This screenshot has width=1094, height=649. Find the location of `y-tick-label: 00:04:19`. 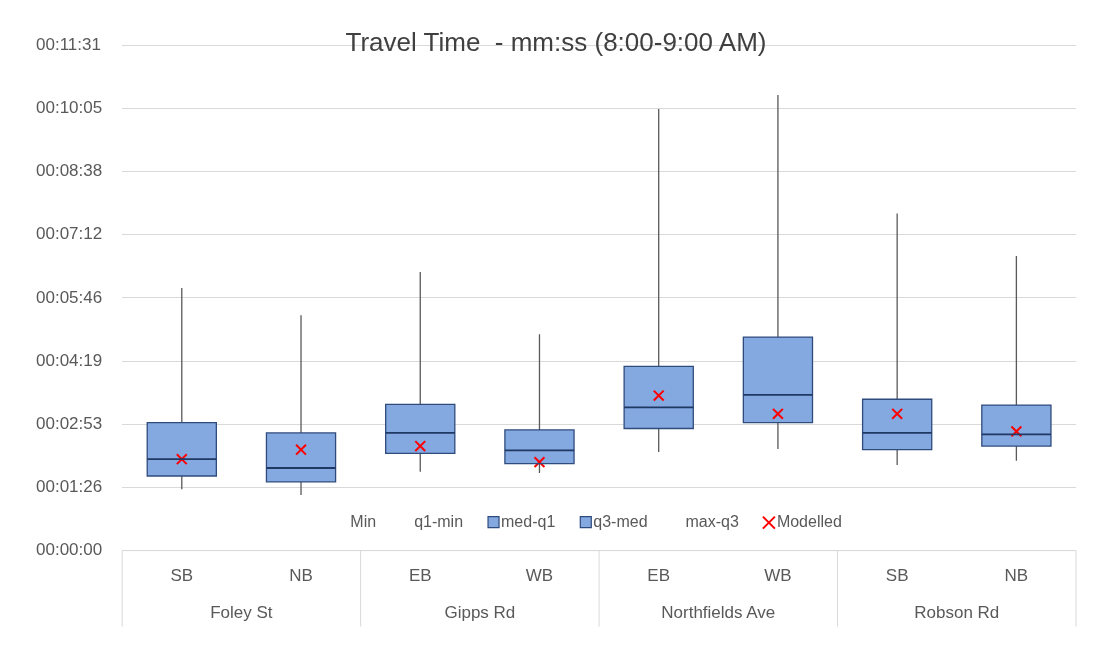

y-tick-label: 00:04:19 is located at coordinates (69, 360).